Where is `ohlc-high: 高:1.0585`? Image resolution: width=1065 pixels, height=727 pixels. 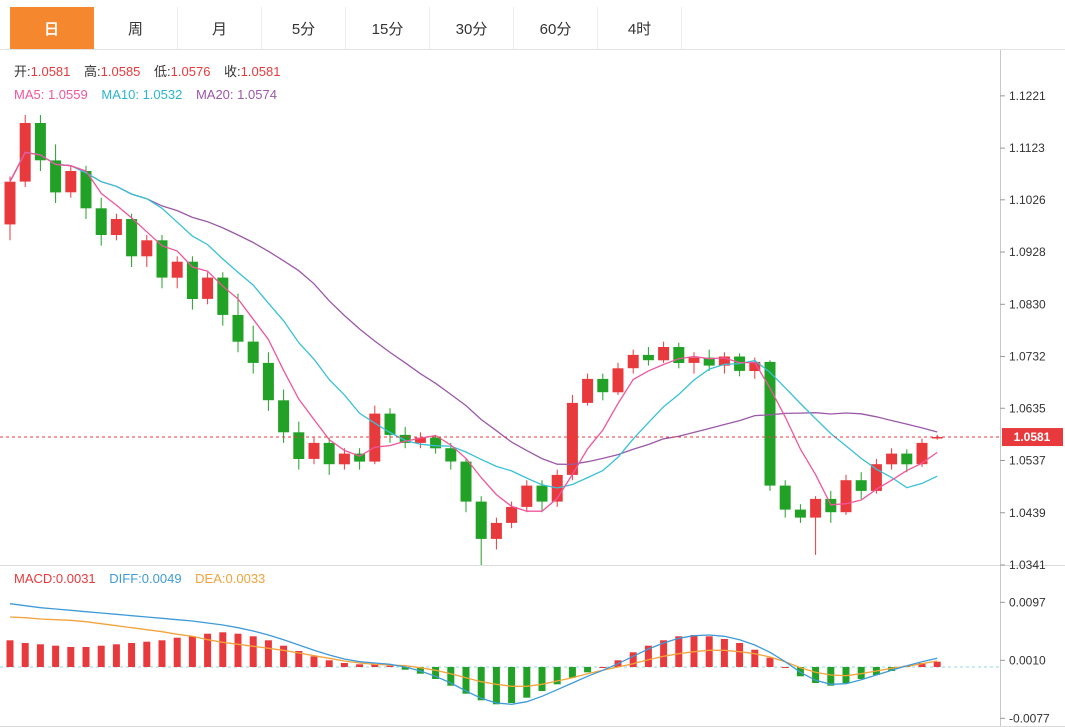 ohlc-high: 高:1.0585 is located at coordinates (112, 71).